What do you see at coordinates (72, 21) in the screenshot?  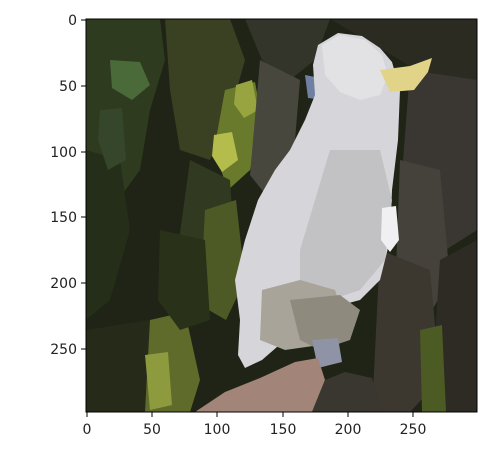 I see `y-tick-label: 0` at bounding box center [72, 21].